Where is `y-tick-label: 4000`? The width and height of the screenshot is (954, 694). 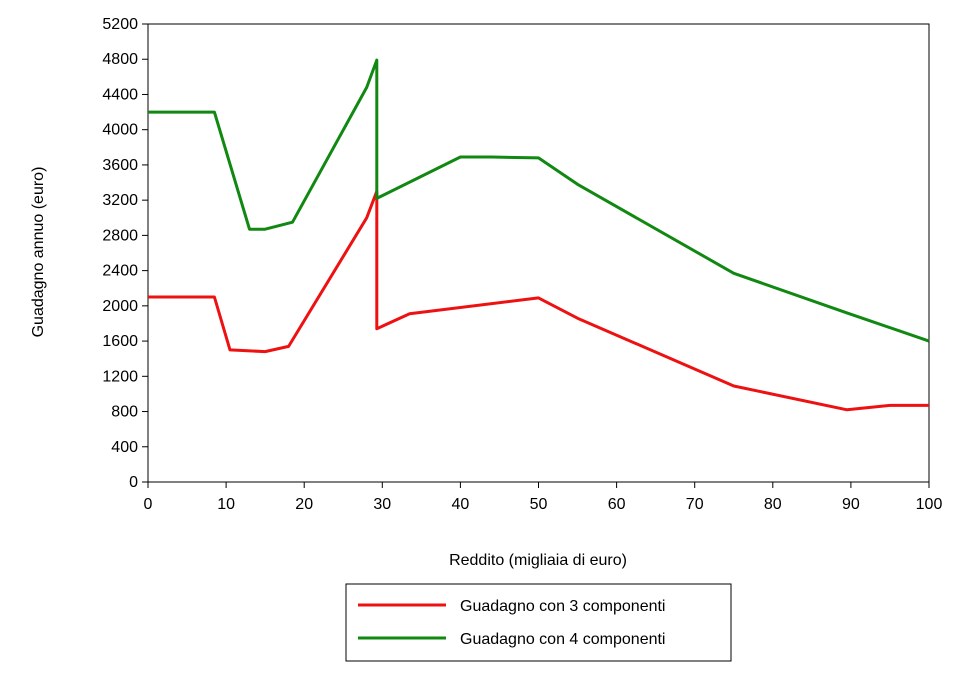 y-tick-label: 4000 is located at coordinates (120, 130).